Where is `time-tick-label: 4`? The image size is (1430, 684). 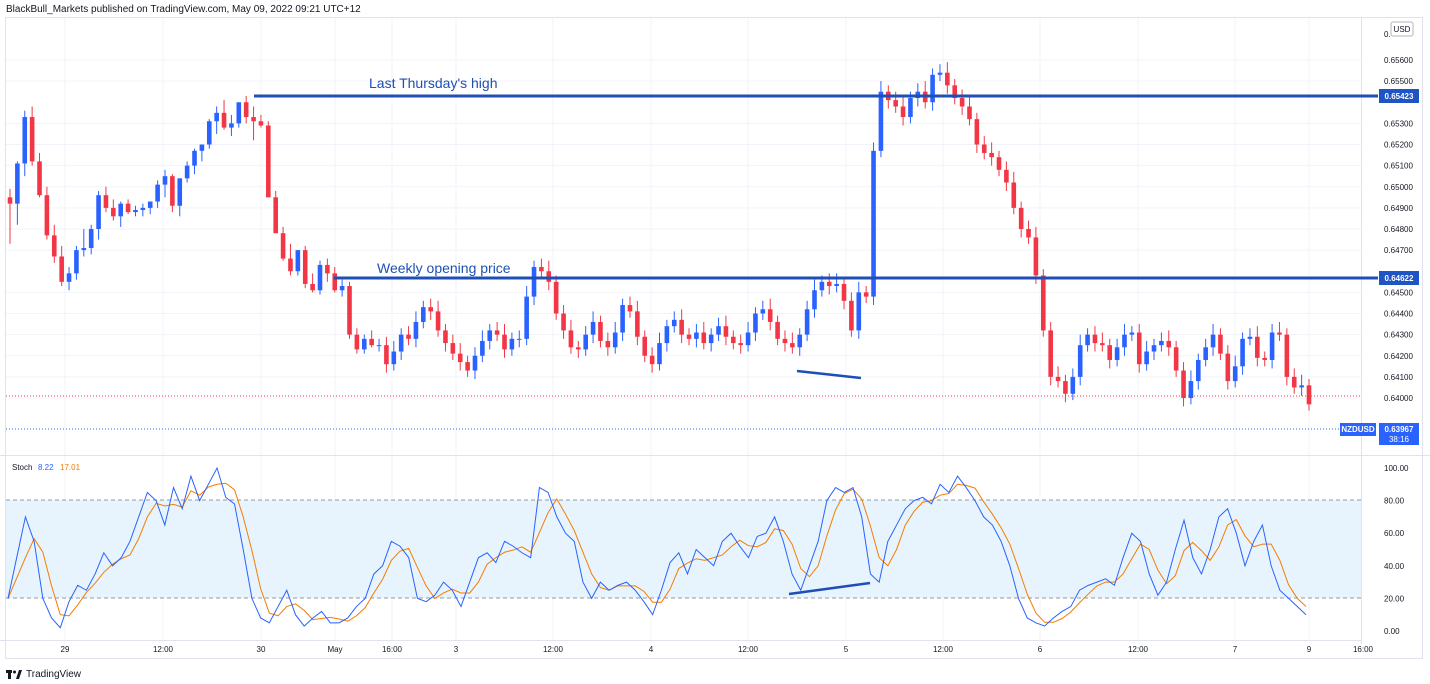 time-tick-label: 4 is located at coordinates (651, 649).